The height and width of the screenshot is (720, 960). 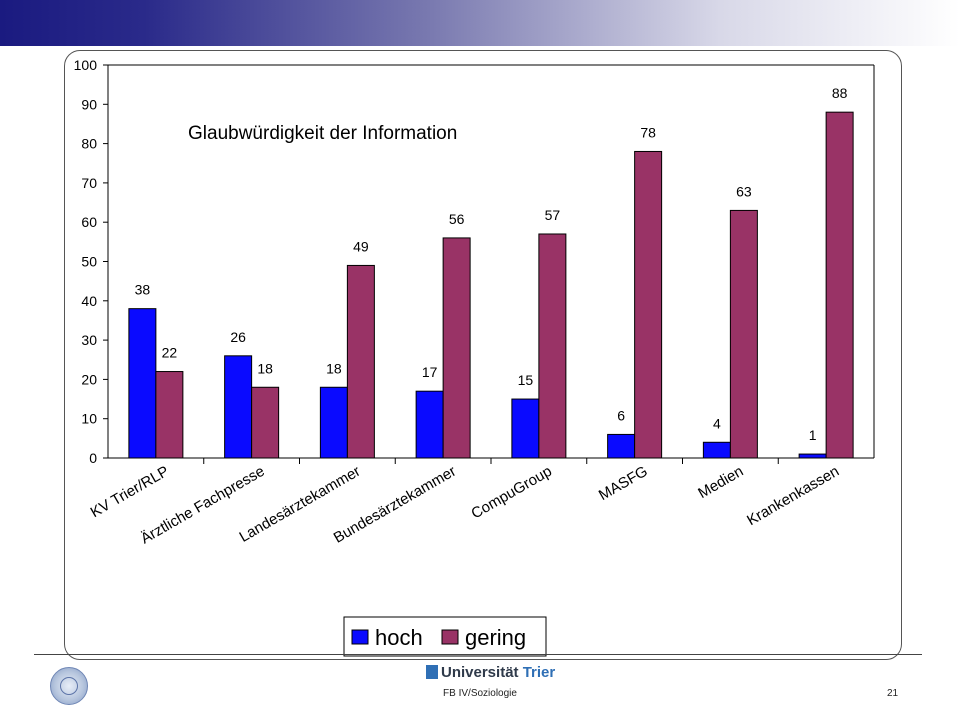 What do you see at coordinates (170, 353) in the screenshot?
I see `data-label-gering: 22` at bounding box center [170, 353].